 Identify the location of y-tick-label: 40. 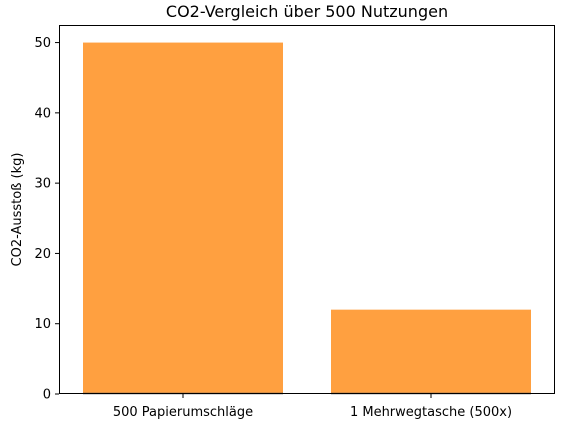
(42, 113).